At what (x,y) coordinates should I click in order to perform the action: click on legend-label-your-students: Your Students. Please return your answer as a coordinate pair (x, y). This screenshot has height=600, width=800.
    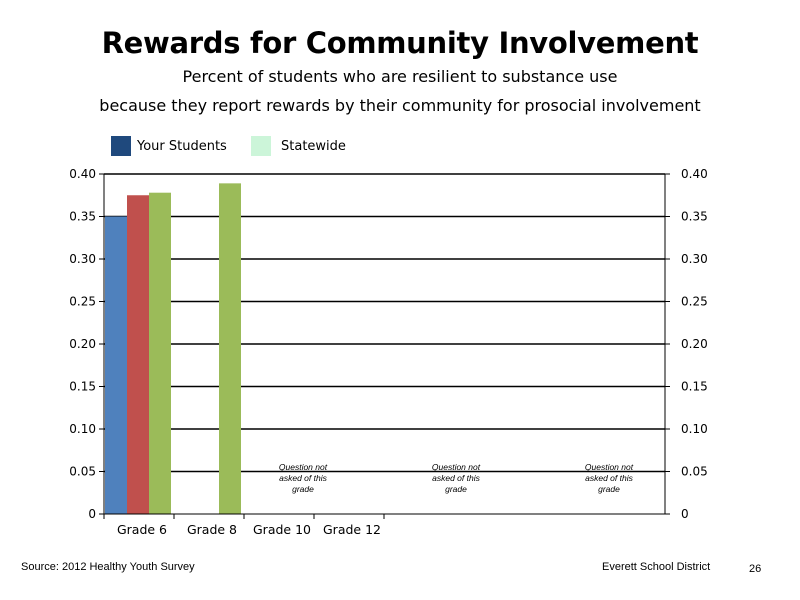
    Looking at the image, I should click on (182, 146).